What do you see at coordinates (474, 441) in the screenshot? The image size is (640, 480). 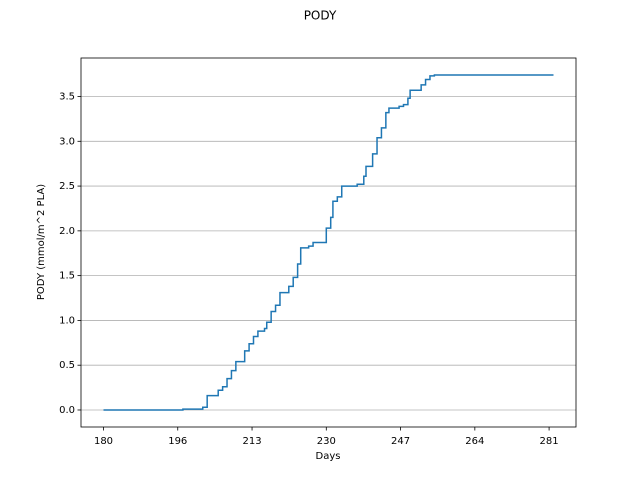 I see `x-tick-label: 264` at bounding box center [474, 441].